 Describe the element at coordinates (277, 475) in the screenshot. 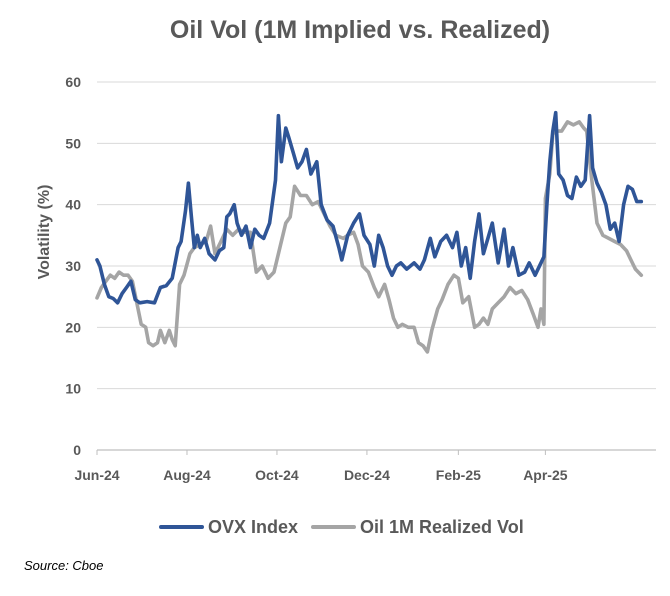

I see `x-tick-label: Oct-24` at that location.